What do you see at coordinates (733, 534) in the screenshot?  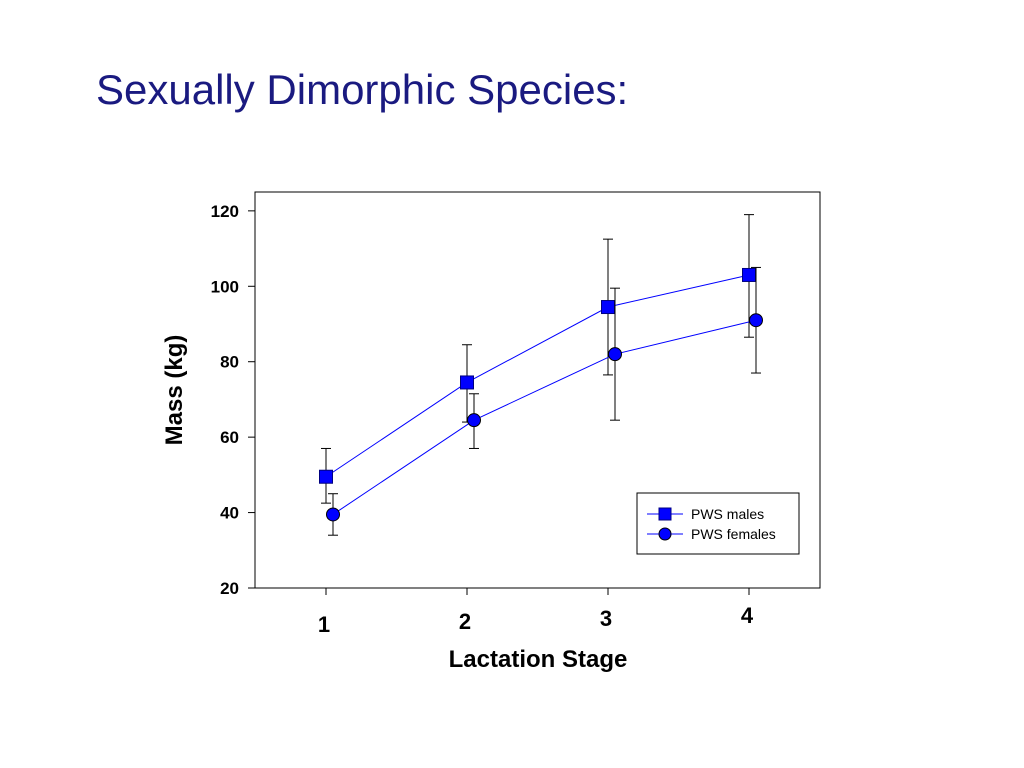 I see `legend-label: PWS females` at bounding box center [733, 534].